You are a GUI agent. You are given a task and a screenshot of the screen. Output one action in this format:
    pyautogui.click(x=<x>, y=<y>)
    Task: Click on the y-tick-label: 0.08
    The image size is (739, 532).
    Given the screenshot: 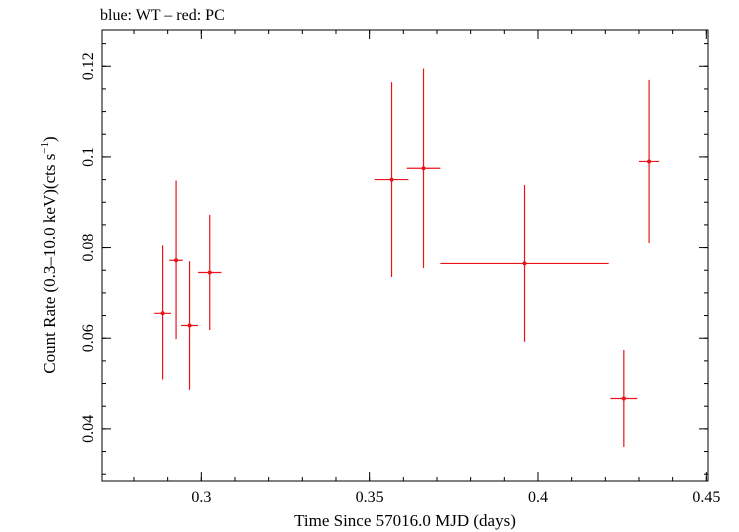 What is the action you would take?
    pyautogui.click(x=88, y=248)
    